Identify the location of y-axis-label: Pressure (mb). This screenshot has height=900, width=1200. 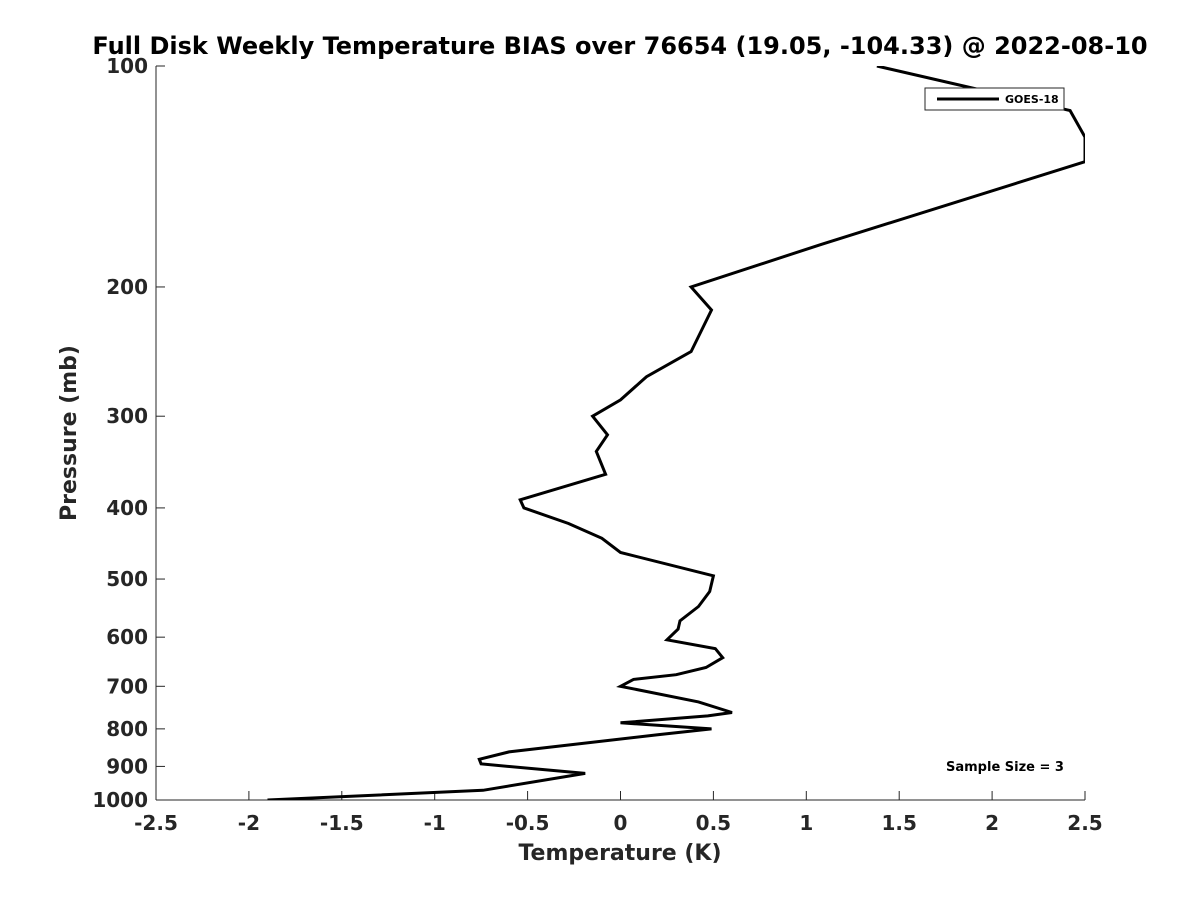
(69, 433).